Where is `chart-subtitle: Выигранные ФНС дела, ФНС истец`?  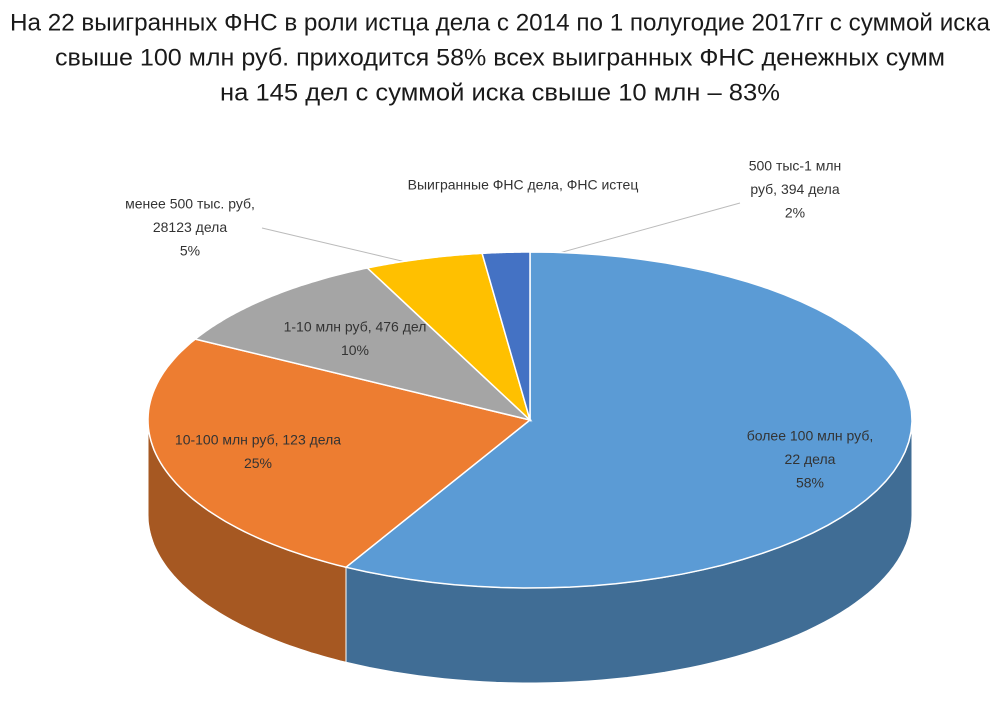
chart-subtitle: Выигранные ФНС дела, ФНС истец is located at coordinates (523, 185).